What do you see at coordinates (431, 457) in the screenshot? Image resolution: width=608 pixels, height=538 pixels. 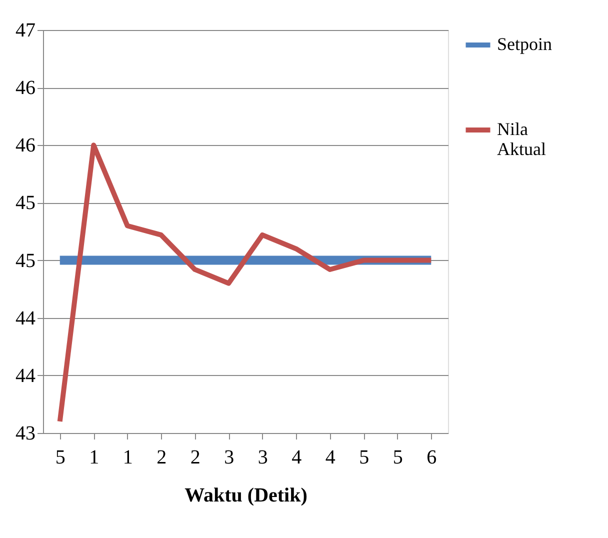 I see `x-tick-label: 6` at bounding box center [431, 457].